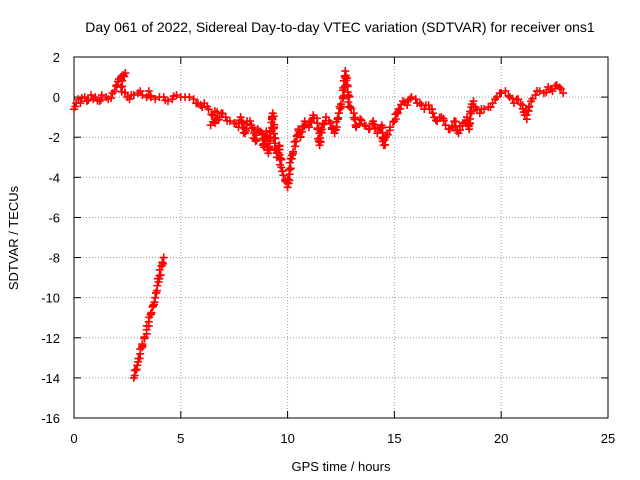 The height and width of the screenshot is (480, 640). Describe the element at coordinates (56, 97) in the screenshot. I see `y-tick-label: 0` at that location.